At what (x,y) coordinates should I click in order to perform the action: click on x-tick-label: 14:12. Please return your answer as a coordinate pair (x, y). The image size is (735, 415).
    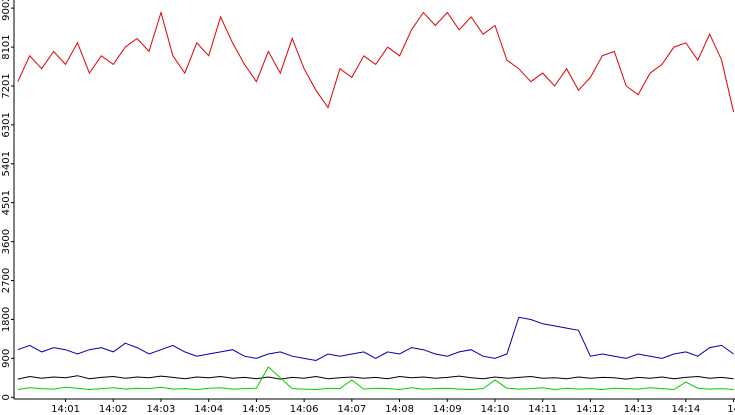
    Looking at the image, I should click on (590, 409).